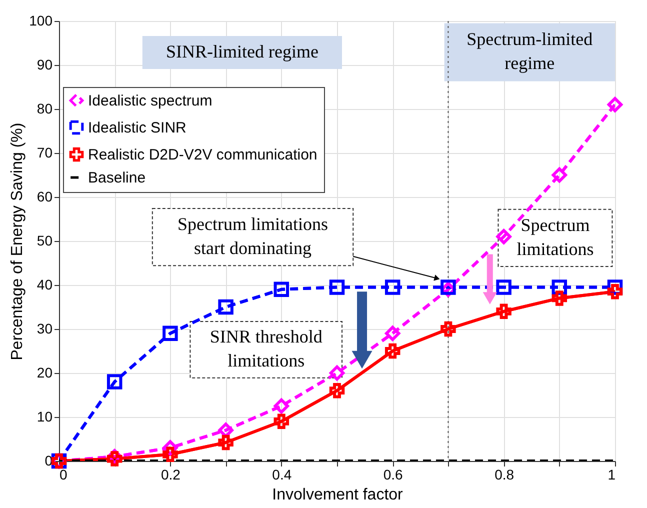  I want to click on legend-label: Realistic D2D-V2V communication, so click(203, 155).